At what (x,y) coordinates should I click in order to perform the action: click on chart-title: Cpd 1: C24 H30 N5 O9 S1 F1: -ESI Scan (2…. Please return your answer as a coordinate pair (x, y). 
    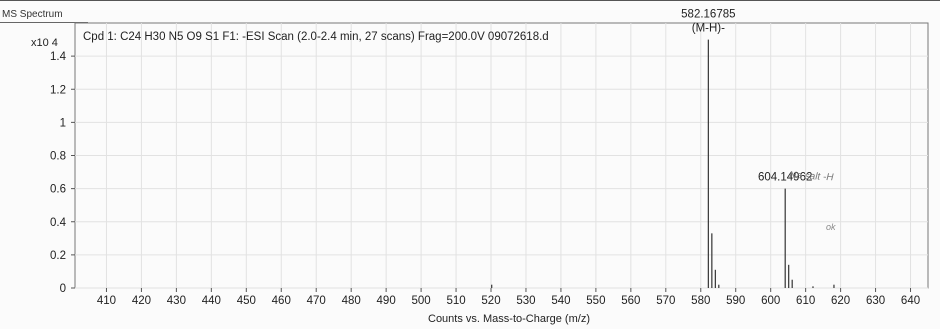
    Looking at the image, I should click on (316, 37).